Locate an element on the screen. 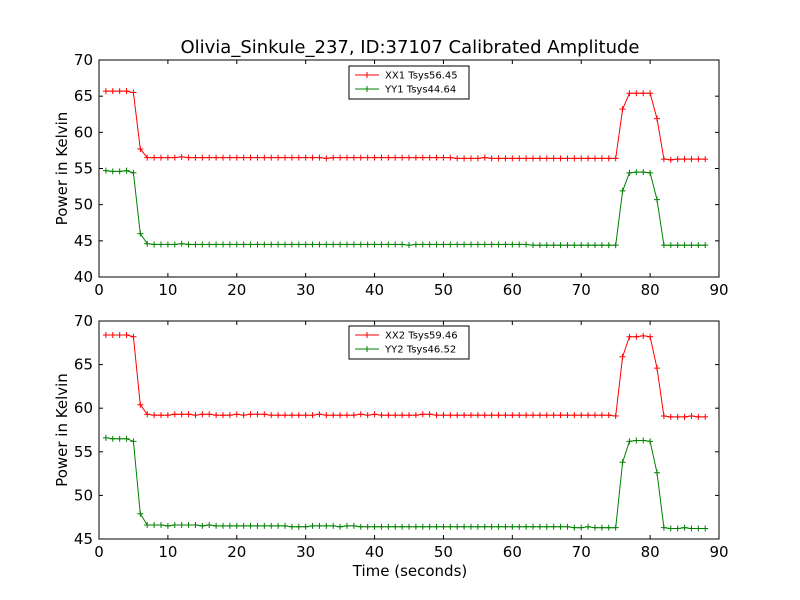 Image resolution: width=800 pixels, height=600 pixels. y-axis-label: Power in Kelvin is located at coordinates (62, 430).